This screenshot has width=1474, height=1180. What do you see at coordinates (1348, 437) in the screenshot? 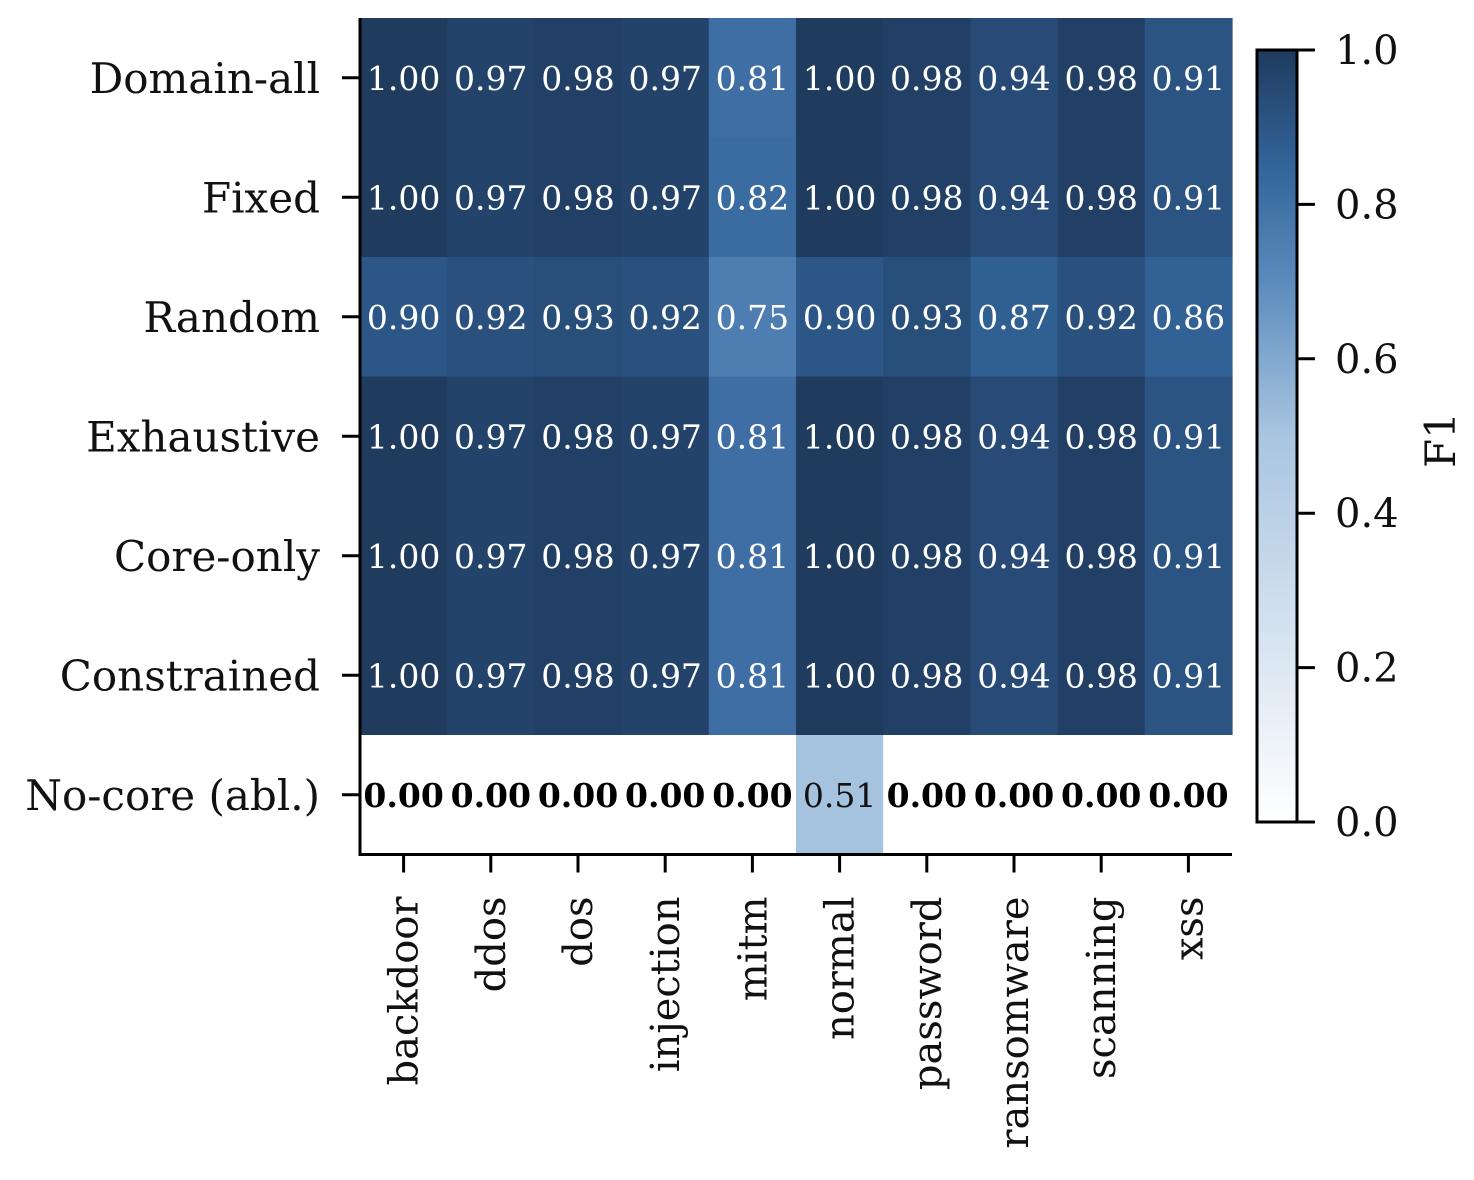
I see `colorbar-ticks: 0.0 0.2 0.4 0.6 0.8 1.0` at bounding box center [1348, 437].